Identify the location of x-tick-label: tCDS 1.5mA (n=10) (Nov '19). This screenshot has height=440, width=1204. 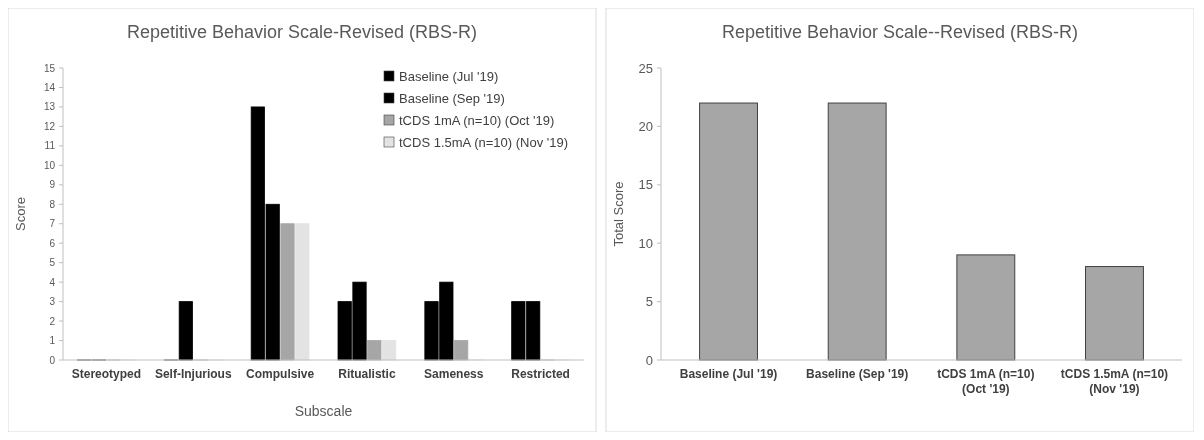
(1114, 381).